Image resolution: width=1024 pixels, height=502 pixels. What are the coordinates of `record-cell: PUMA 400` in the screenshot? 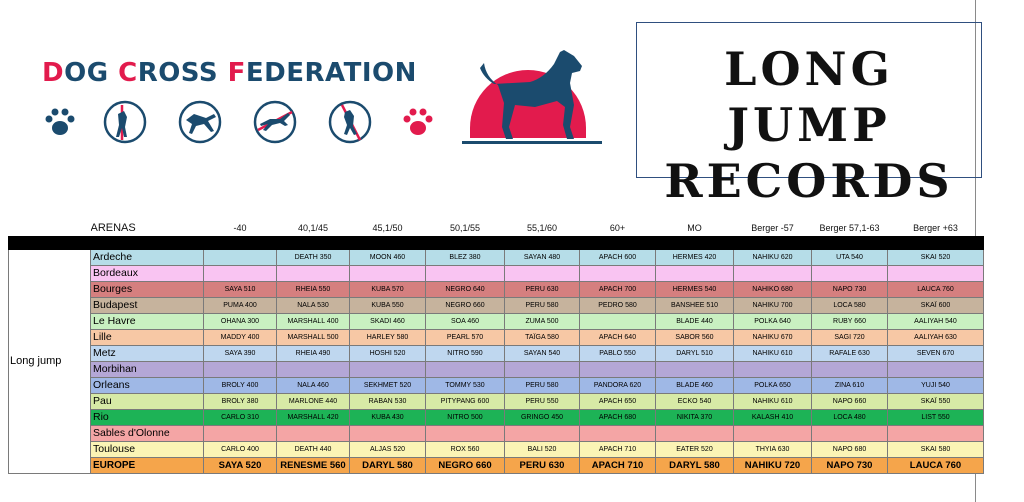 It's located at (240, 305).